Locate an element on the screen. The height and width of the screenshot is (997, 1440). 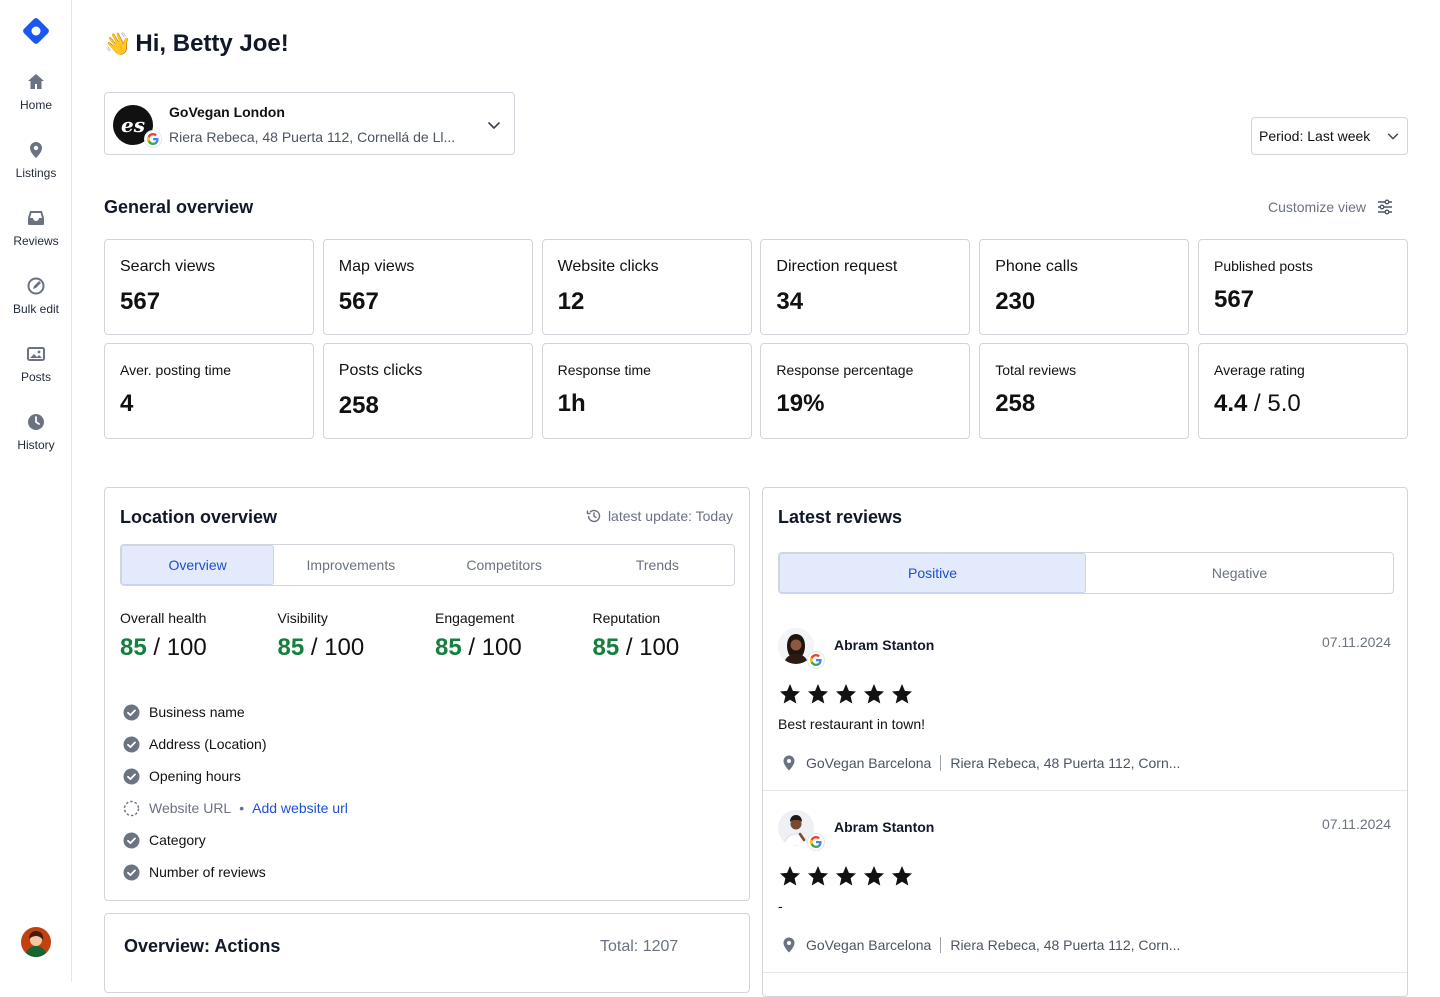
checklist-label: Website URL is located at coordinates (190, 808).